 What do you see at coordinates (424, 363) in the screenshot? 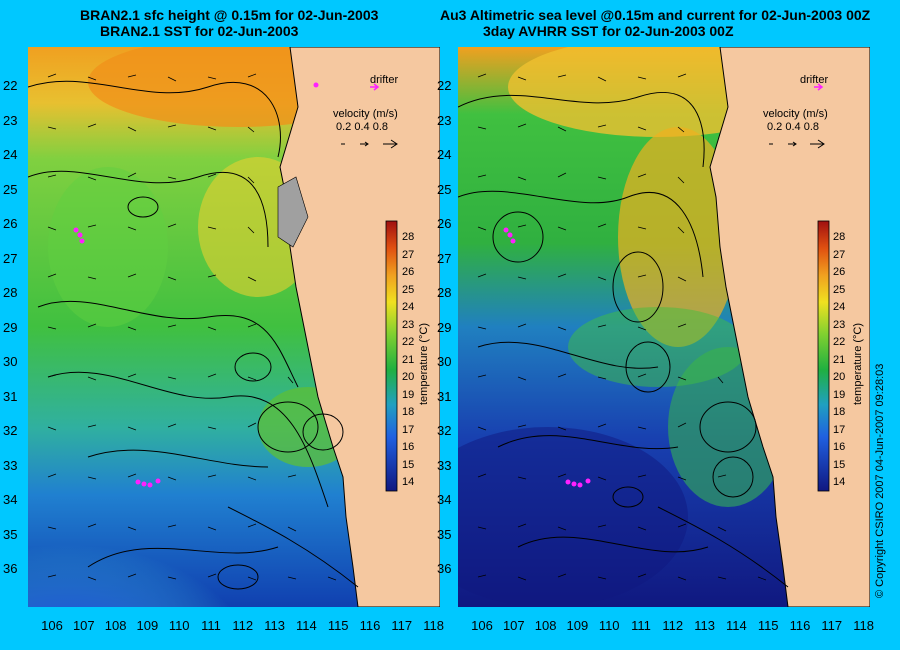
I see `colorbar-label-left: temperature (°C)` at bounding box center [424, 363].